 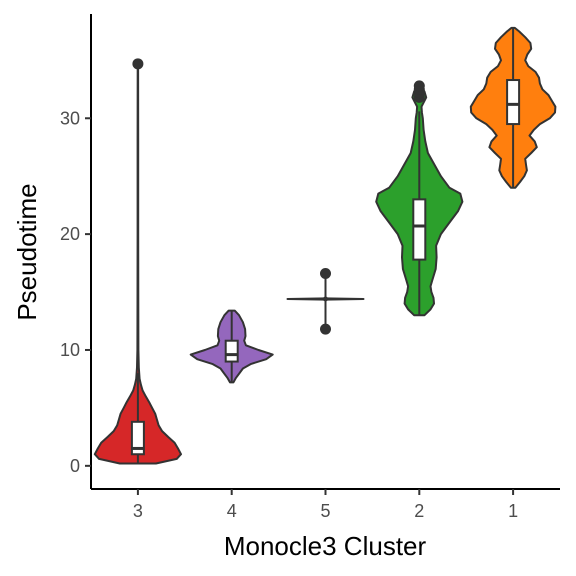 I want to click on y-axis-title: Pseudotime, so click(x=27, y=251).